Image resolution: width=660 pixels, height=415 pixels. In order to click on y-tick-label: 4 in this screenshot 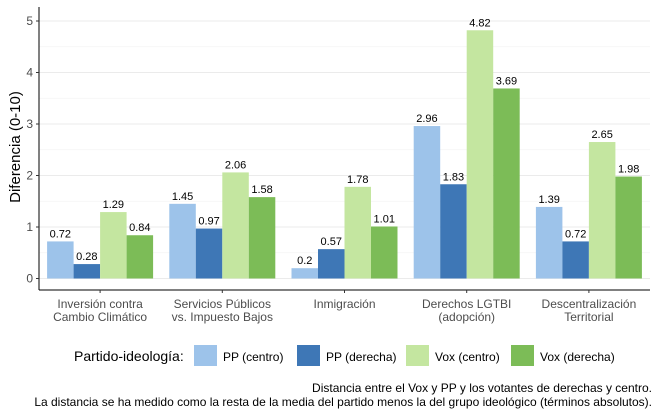, I will do `click(29, 73)`.